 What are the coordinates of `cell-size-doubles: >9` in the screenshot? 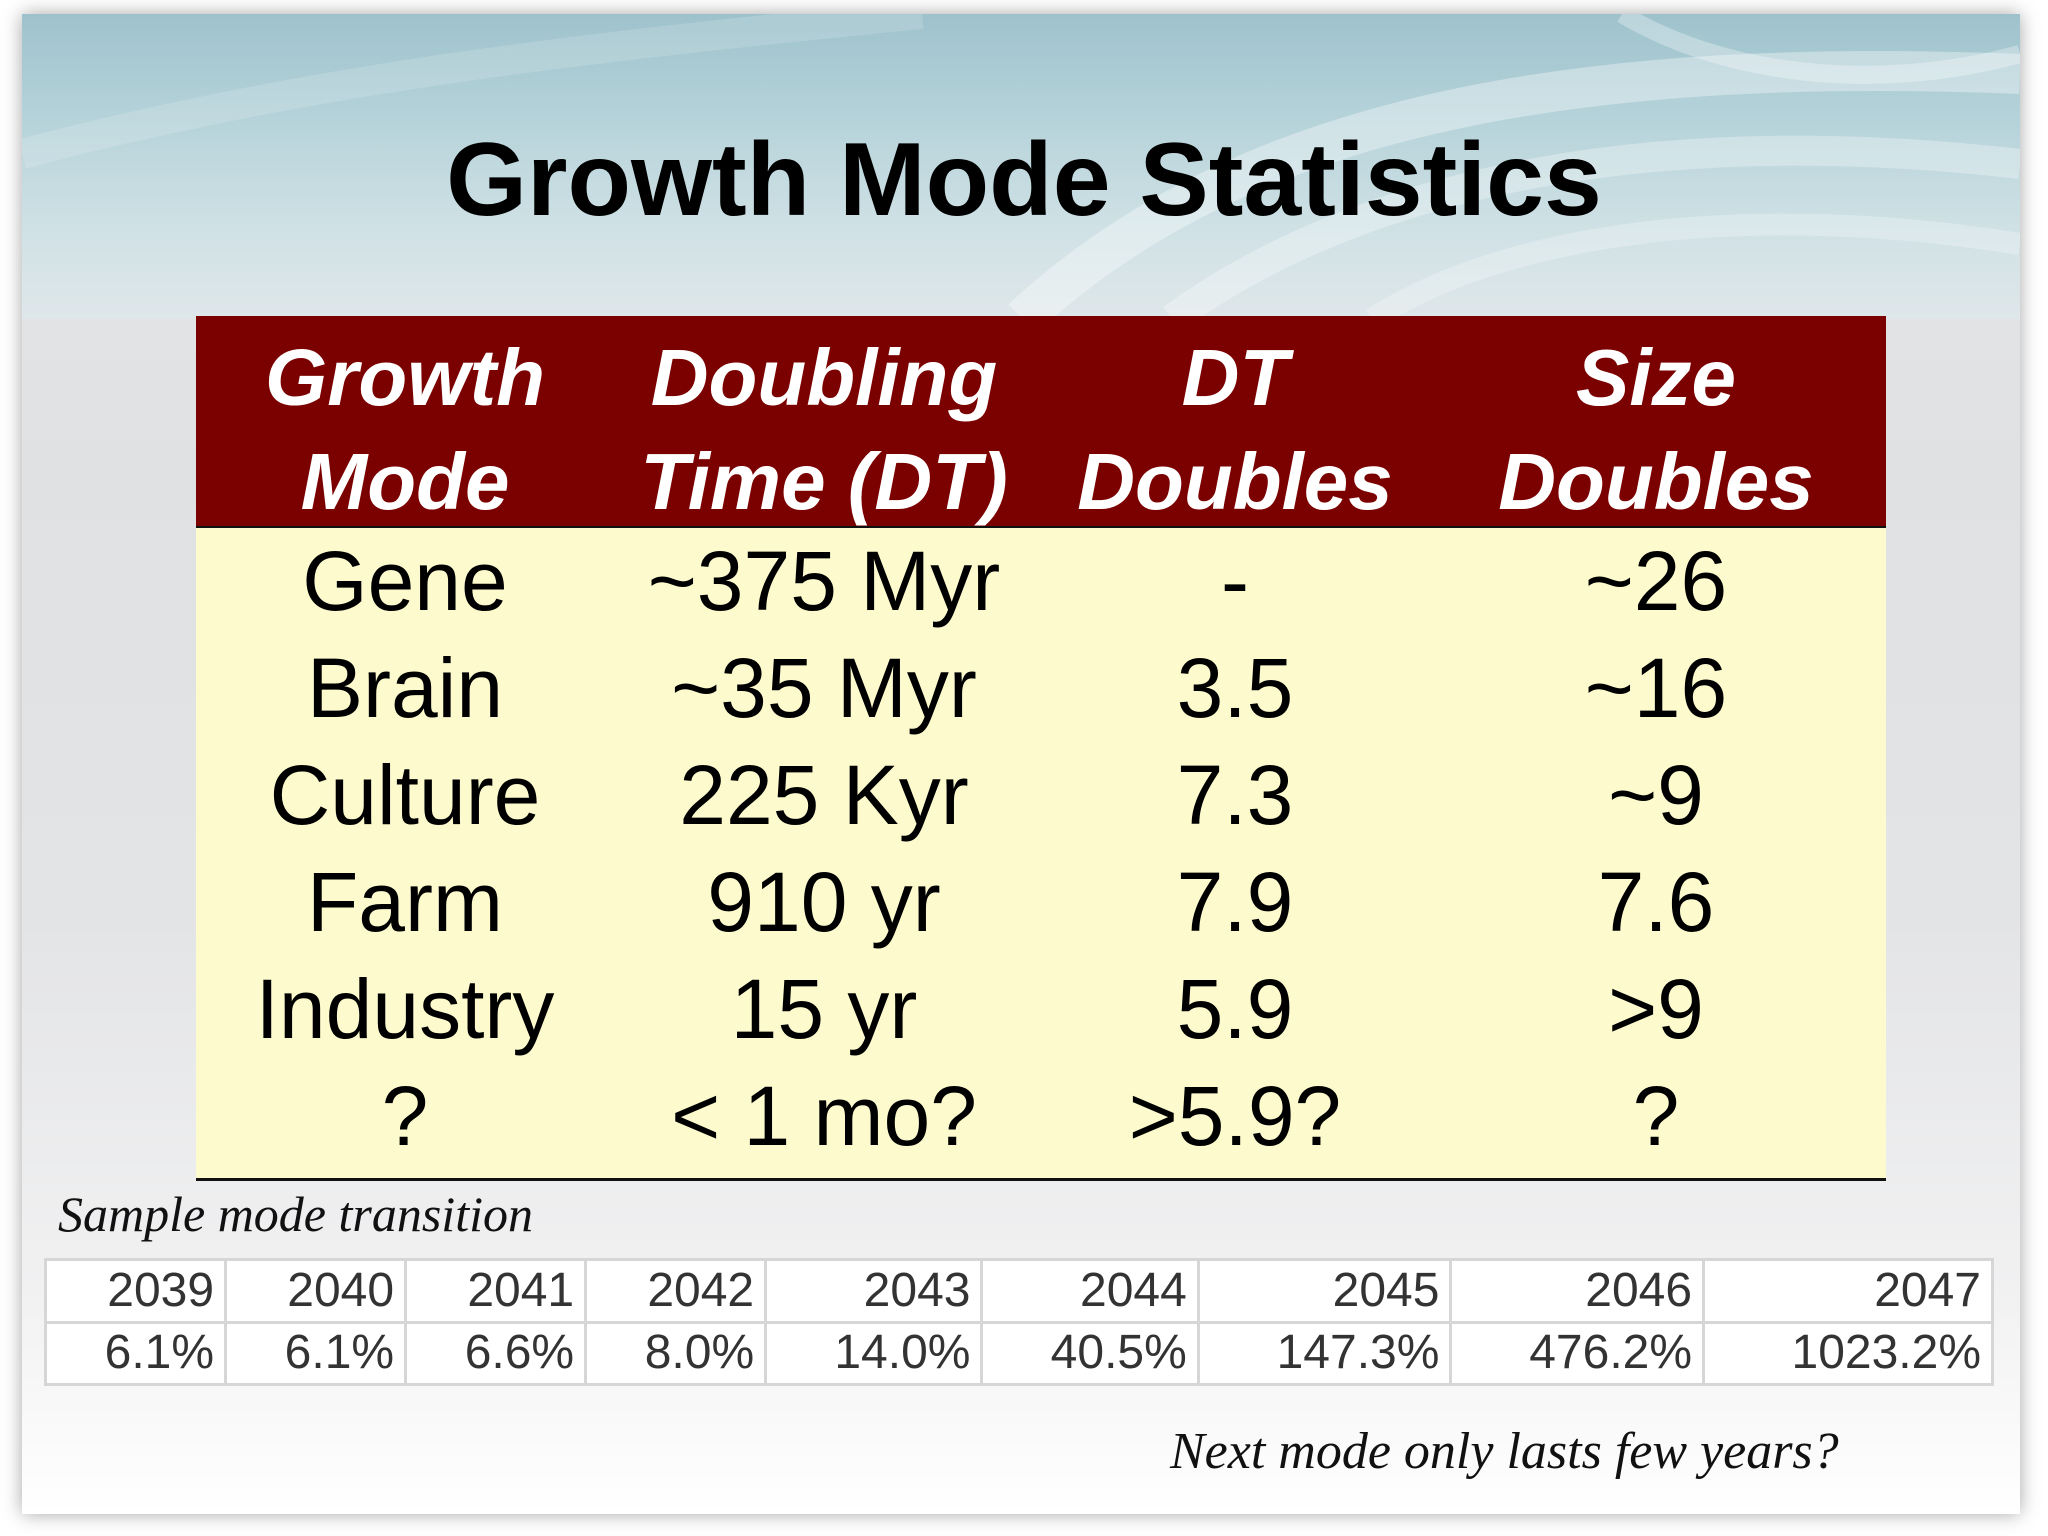 It's located at (1656, 1009).